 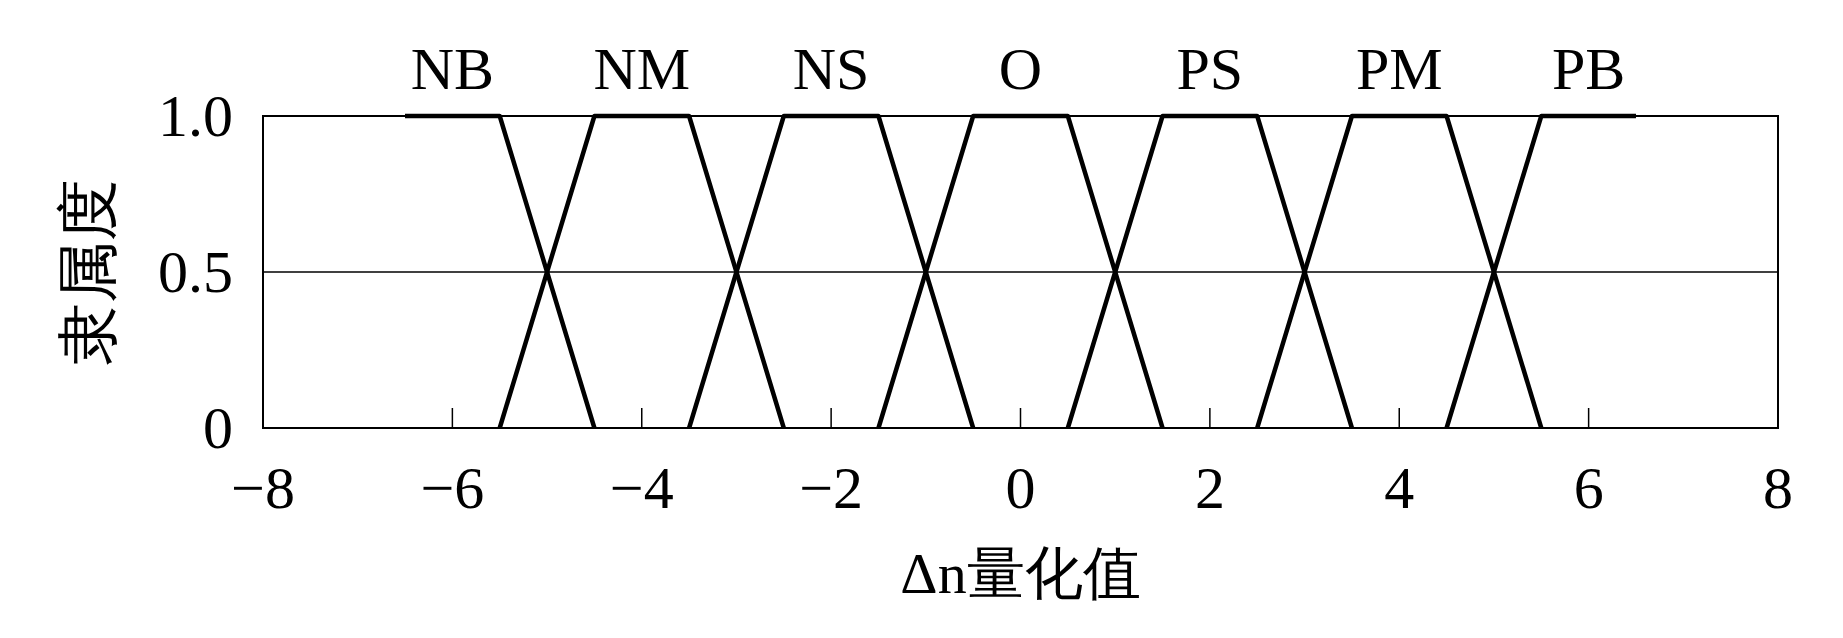 I want to click on y-tick-label: 0.5, so click(x=195, y=272).